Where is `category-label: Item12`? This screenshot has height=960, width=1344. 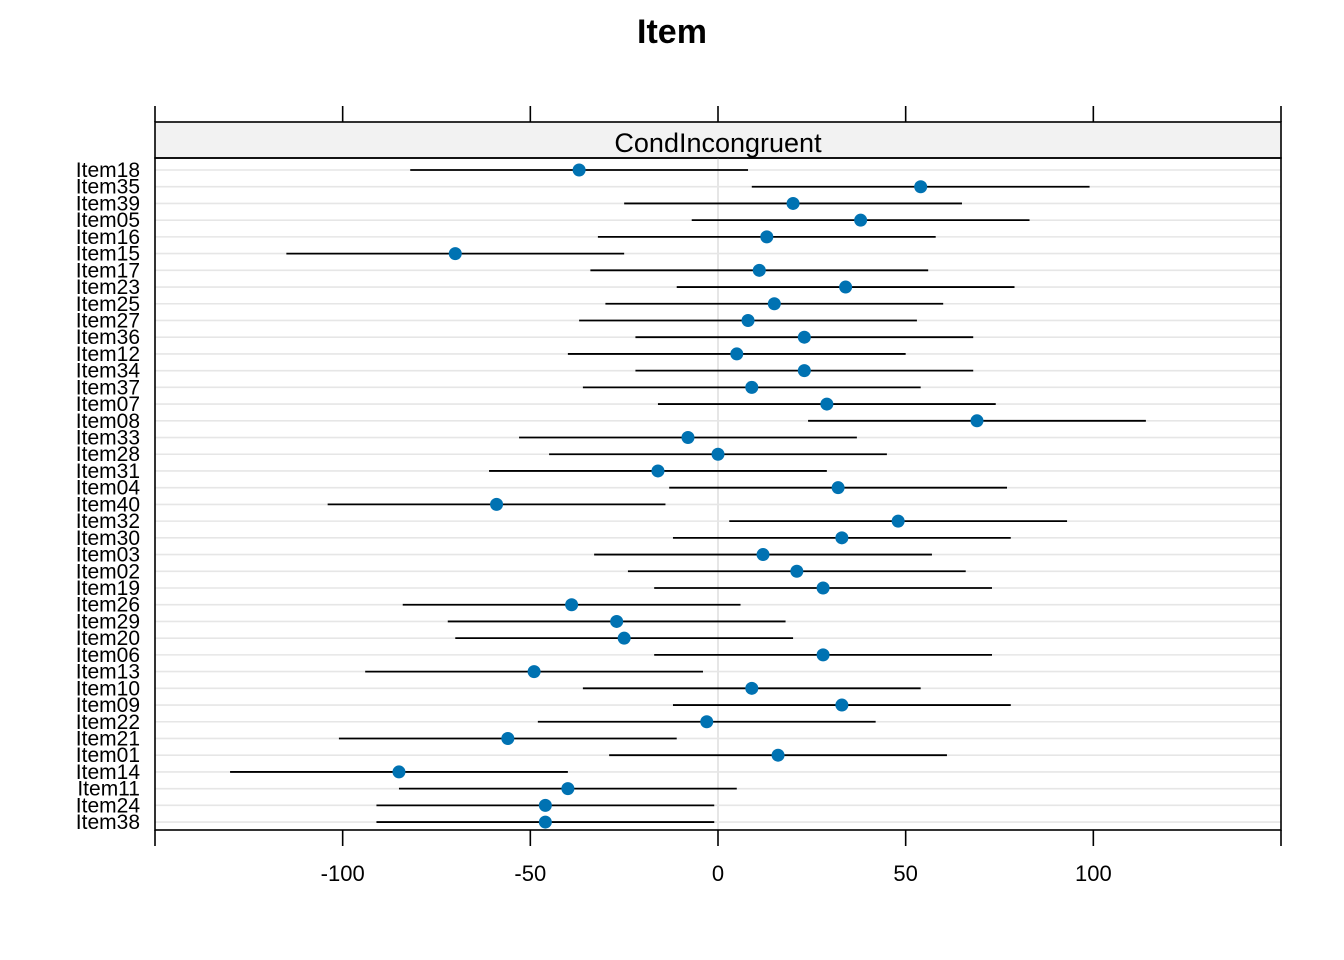
category-label: Item12 is located at coordinates (108, 354).